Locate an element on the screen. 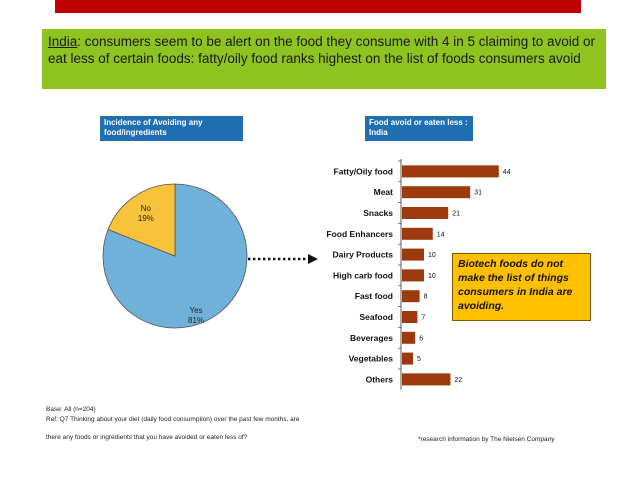 This screenshot has width=638, height=479. pie-value-yes: 81% is located at coordinates (196, 320).